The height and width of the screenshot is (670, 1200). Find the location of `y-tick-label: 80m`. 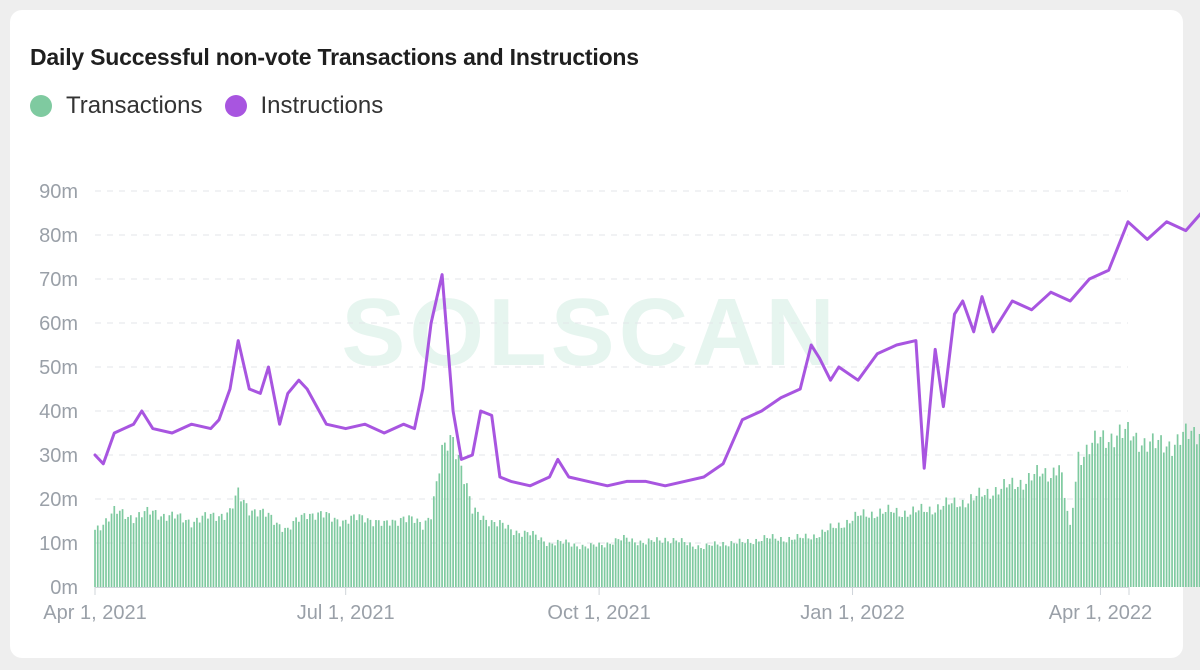

y-tick-label: 80m is located at coordinates (58, 236).